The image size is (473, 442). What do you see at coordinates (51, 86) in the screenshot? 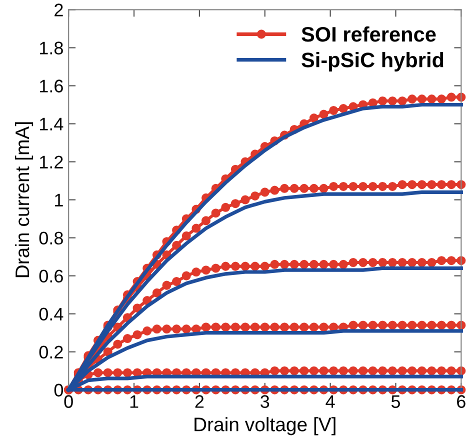
I see `y-tick-label: 1.6` at bounding box center [51, 86].